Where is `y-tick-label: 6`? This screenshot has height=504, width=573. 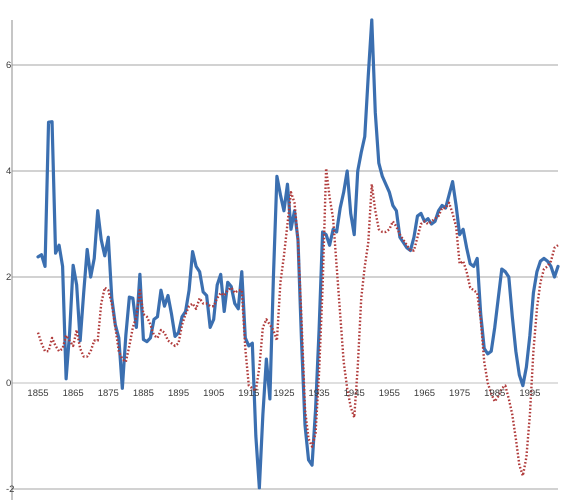
y-tick-label: 6 is located at coordinates (8, 65).